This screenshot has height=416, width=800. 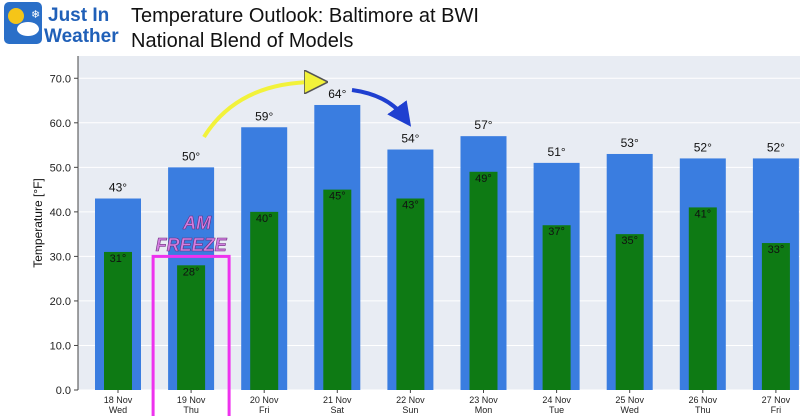 I want to click on snowflake-icon: ❄, so click(x=35, y=14).